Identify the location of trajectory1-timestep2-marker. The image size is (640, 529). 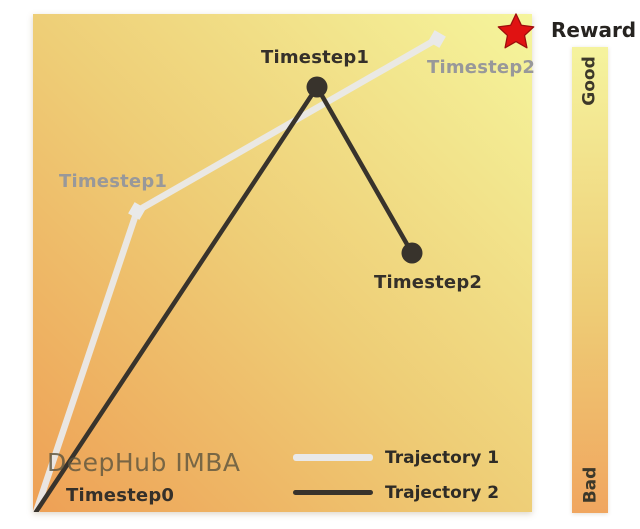
(437, 39).